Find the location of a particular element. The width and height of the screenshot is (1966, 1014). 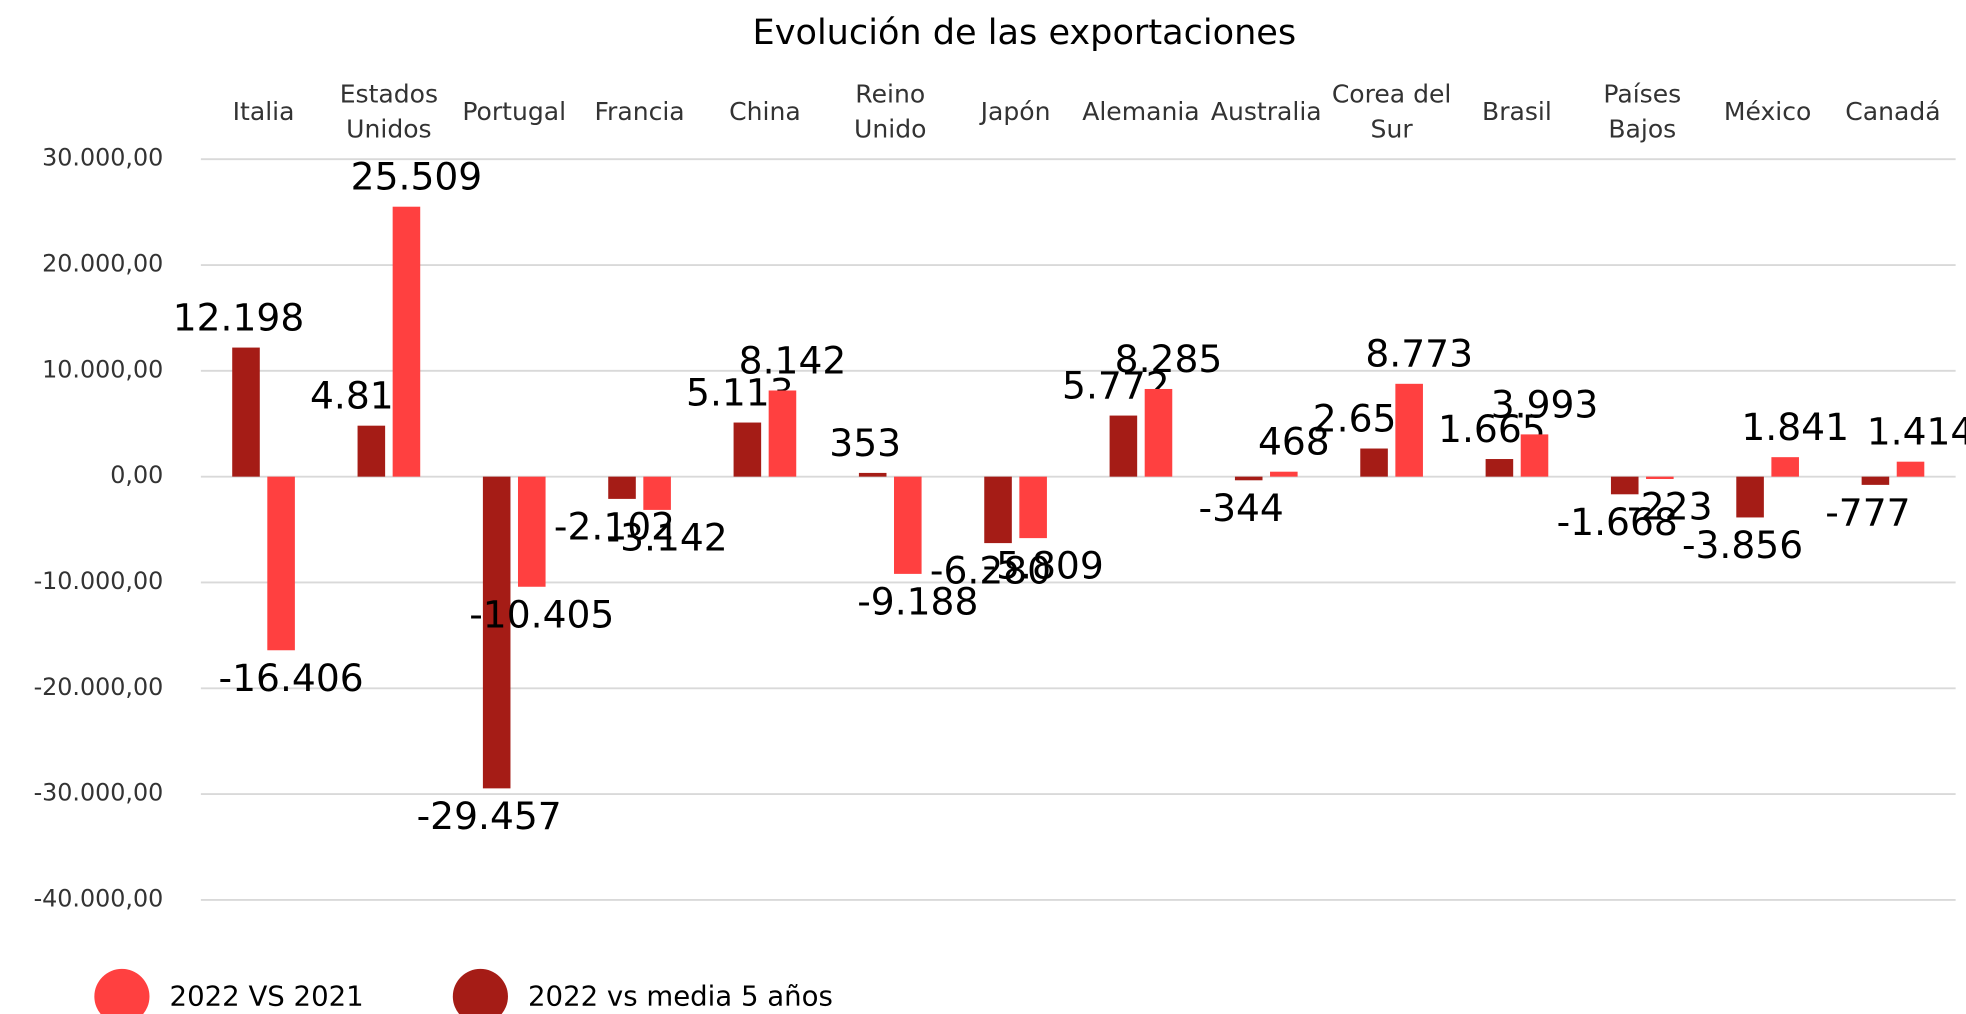

x-tick-label: Brasil is located at coordinates (1517, 111).